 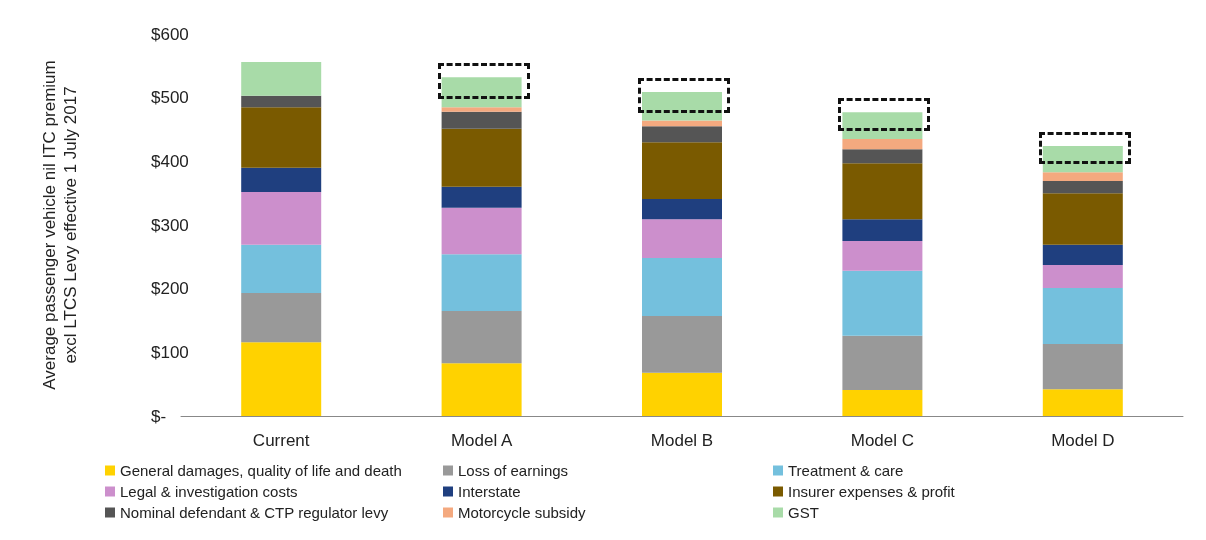 What do you see at coordinates (489, 491) in the screenshot?
I see `legend-label: Interstate` at bounding box center [489, 491].